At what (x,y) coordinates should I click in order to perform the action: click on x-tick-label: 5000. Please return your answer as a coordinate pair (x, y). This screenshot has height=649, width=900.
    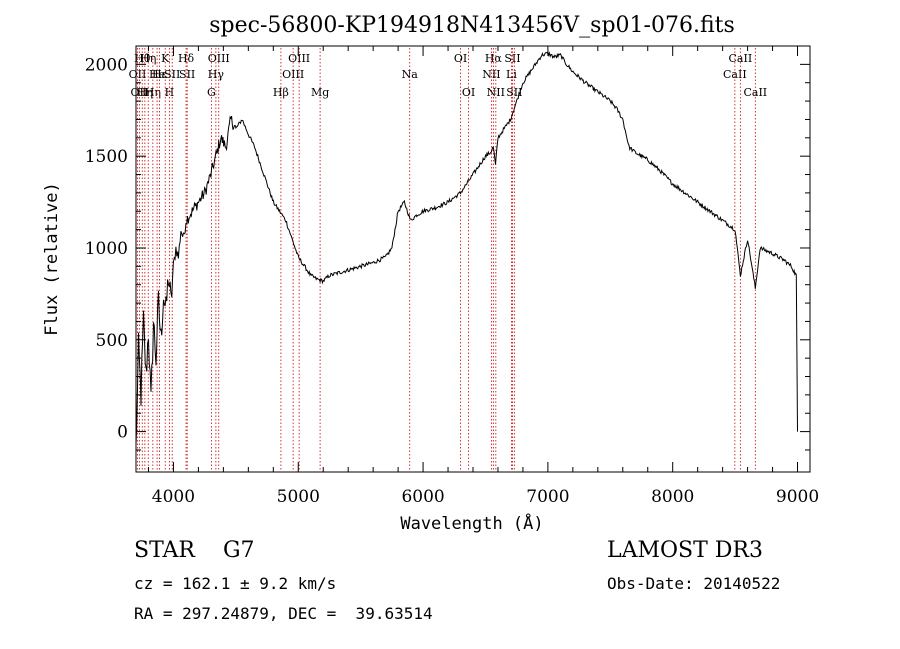
    Looking at the image, I should click on (298, 497).